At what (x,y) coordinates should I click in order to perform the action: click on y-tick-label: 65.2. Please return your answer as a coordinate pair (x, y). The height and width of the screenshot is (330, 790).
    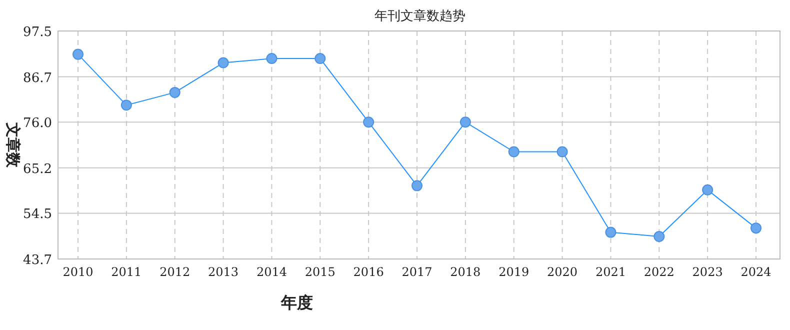
    Looking at the image, I should click on (37, 169).